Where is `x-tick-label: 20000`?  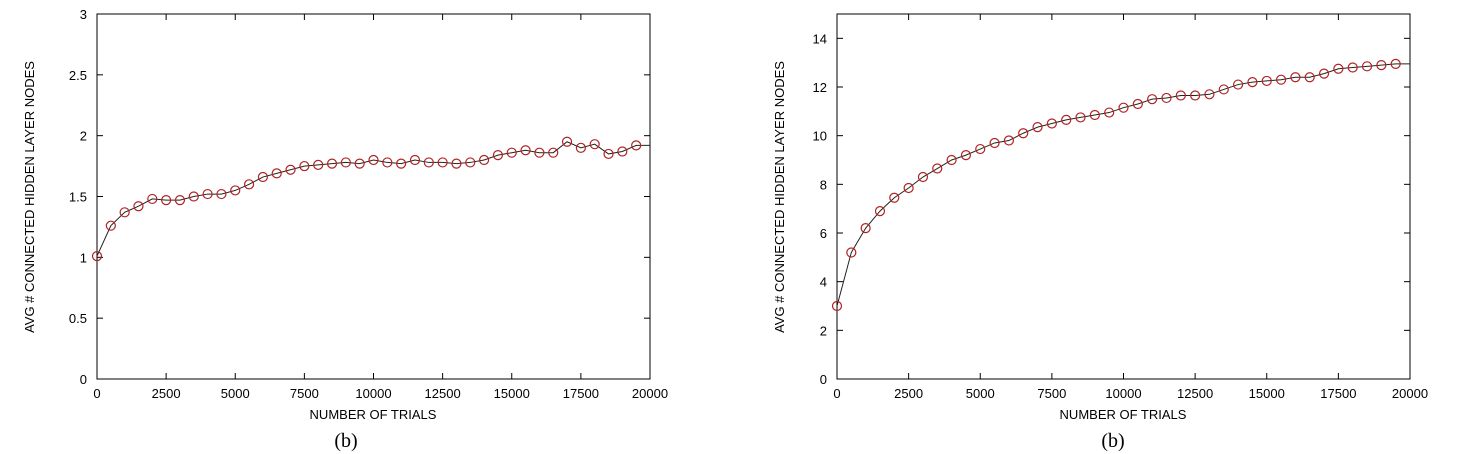 x-tick-label: 20000 is located at coordinates (650, 393).